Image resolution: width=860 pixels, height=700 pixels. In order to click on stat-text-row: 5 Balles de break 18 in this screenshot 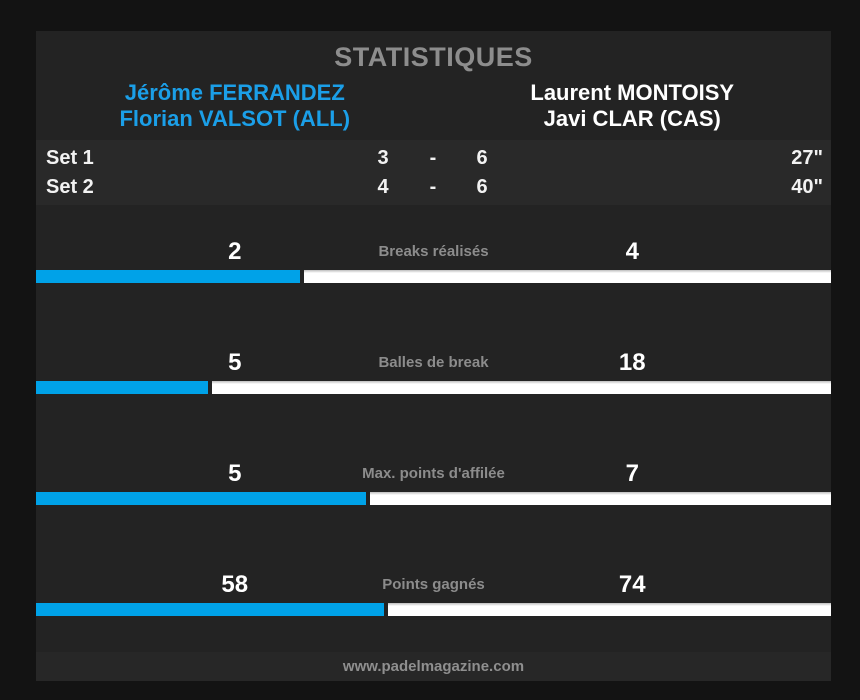, I will do `click(433, 363)`.